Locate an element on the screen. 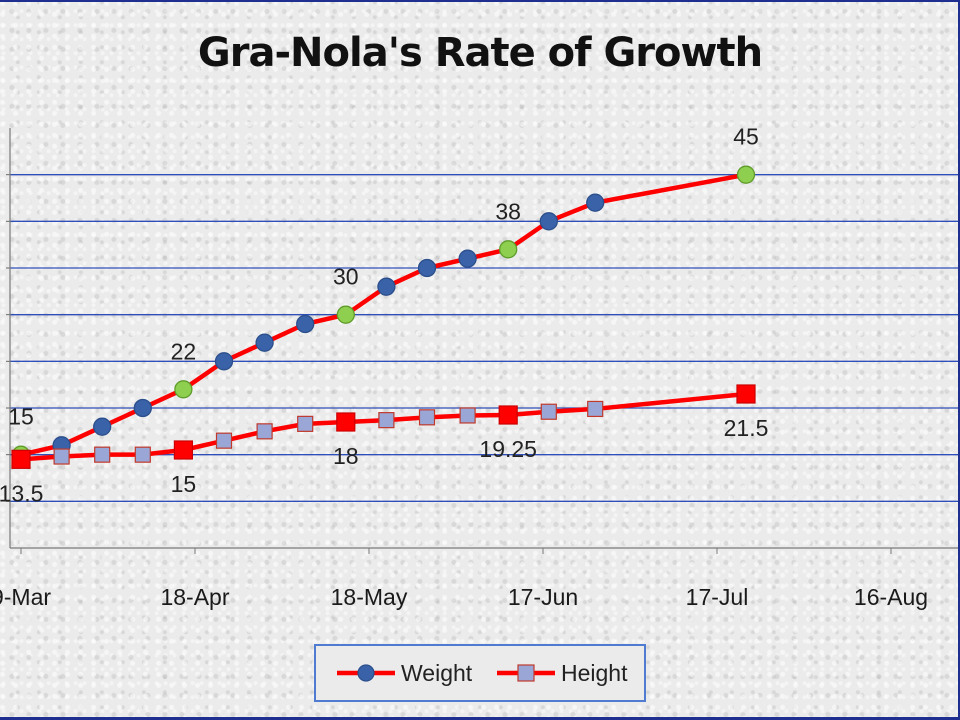 The image size is (960, 720). legend-marker-circle is located at coordinates (366, 673).